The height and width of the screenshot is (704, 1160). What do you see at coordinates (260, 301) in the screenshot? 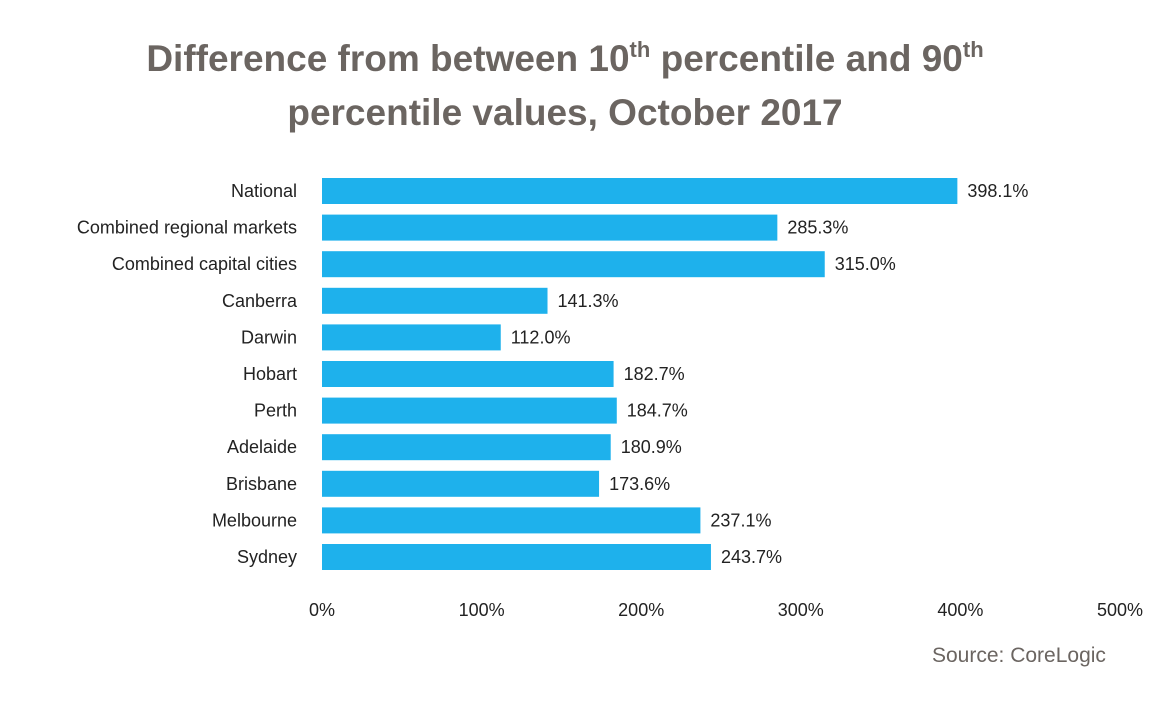
I see `category-label: Canberra` at bounding box center [260, 301].